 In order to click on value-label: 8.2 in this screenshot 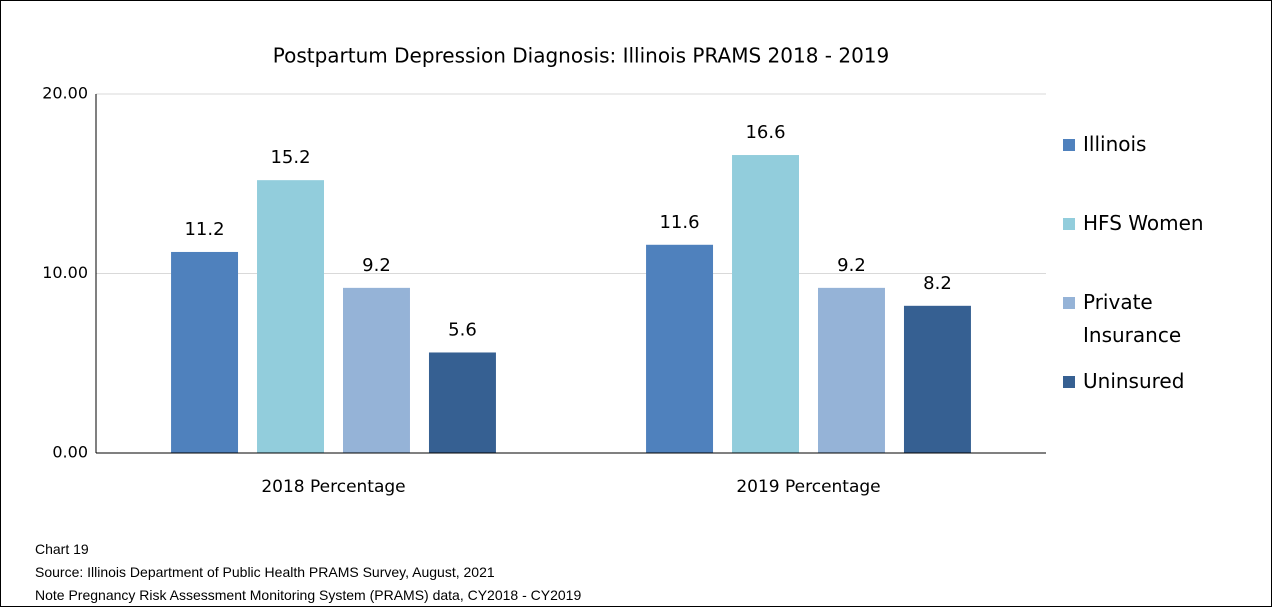, I will do `click(937, 283)`.